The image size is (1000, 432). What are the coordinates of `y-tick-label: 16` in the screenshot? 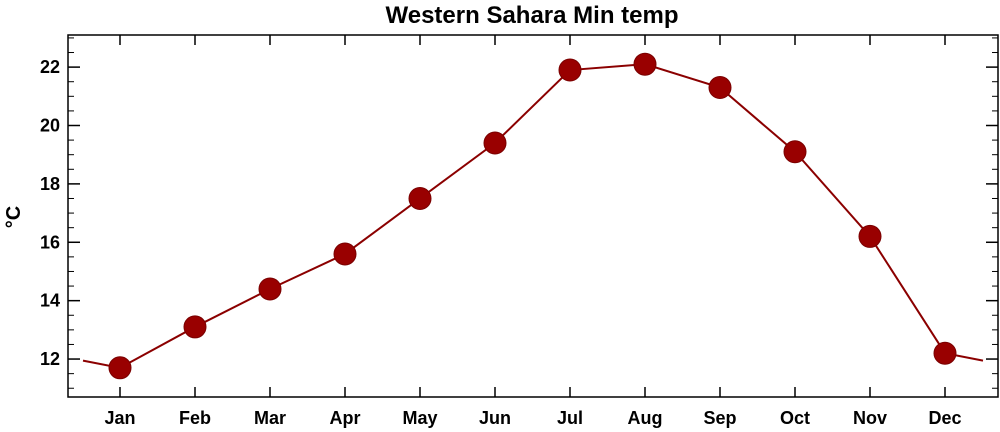 It's located at (50, 242).